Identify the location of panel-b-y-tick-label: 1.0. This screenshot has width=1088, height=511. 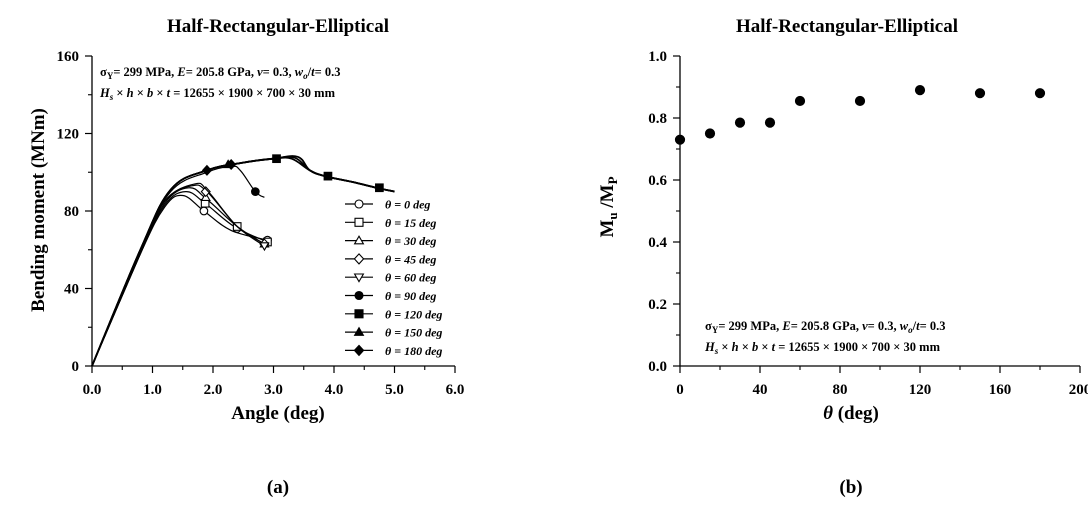
(657, 57).